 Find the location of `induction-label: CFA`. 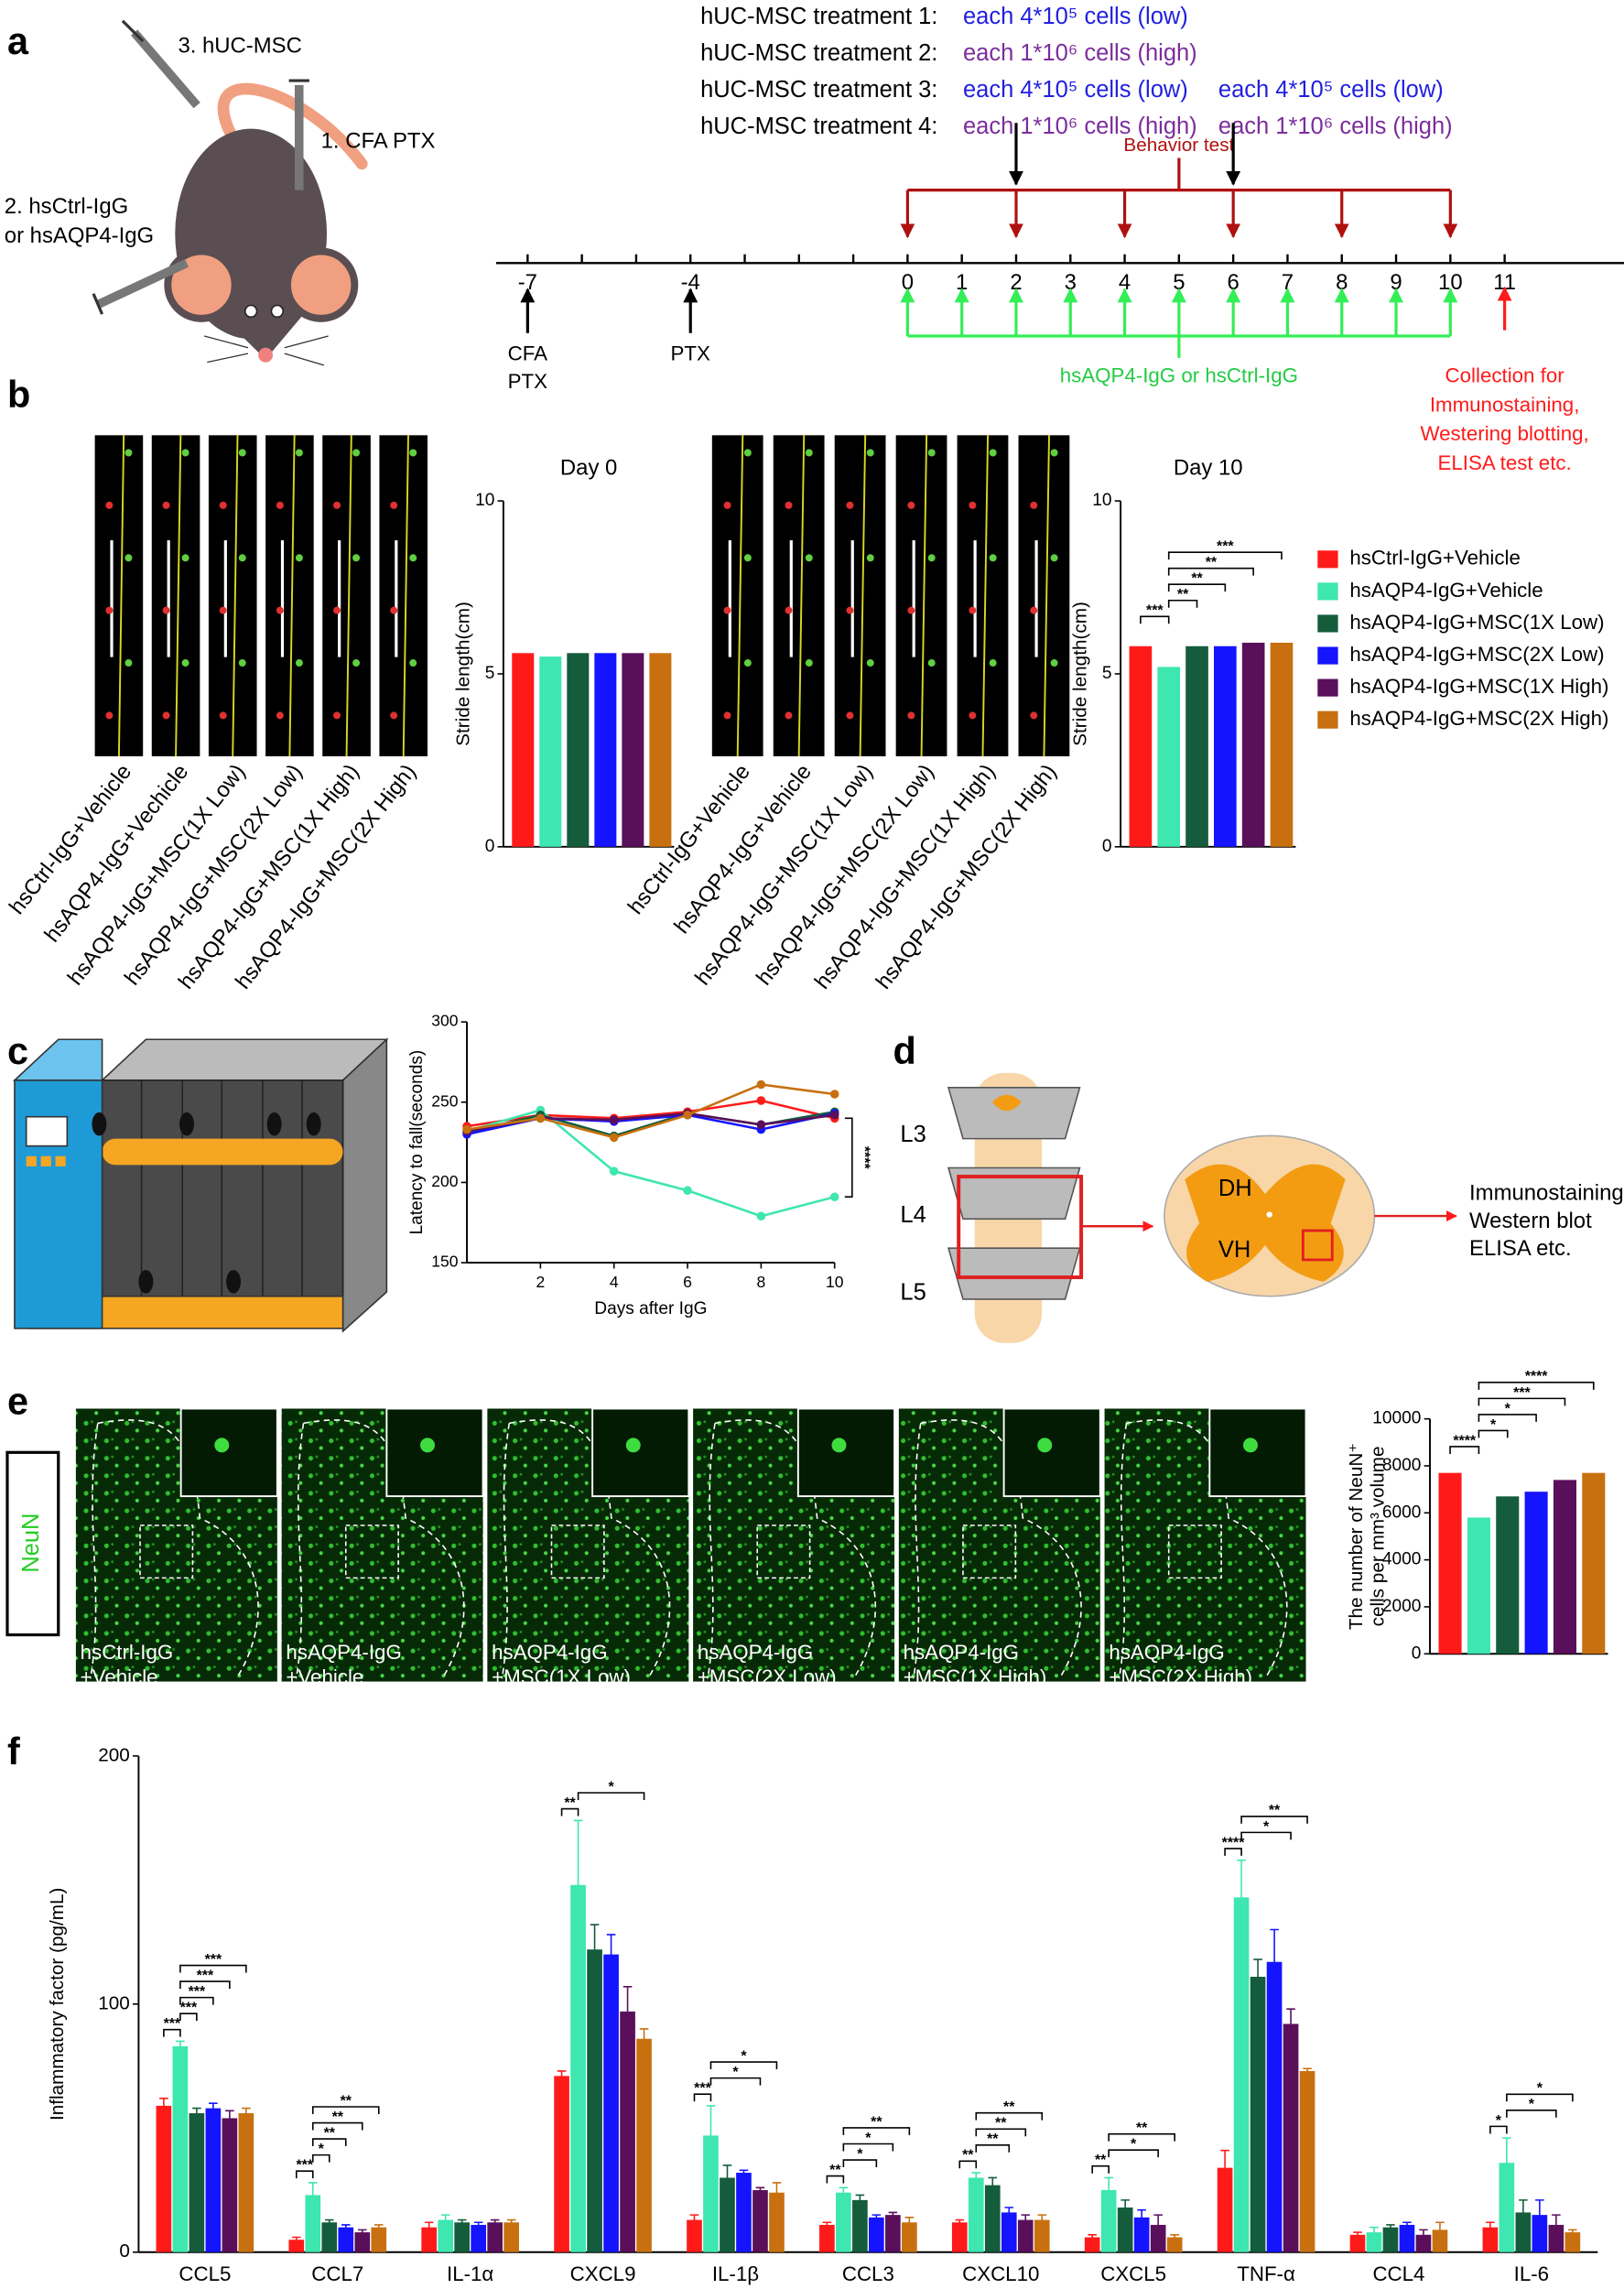

induction-label: CFA is located at coordinates (527, 353).